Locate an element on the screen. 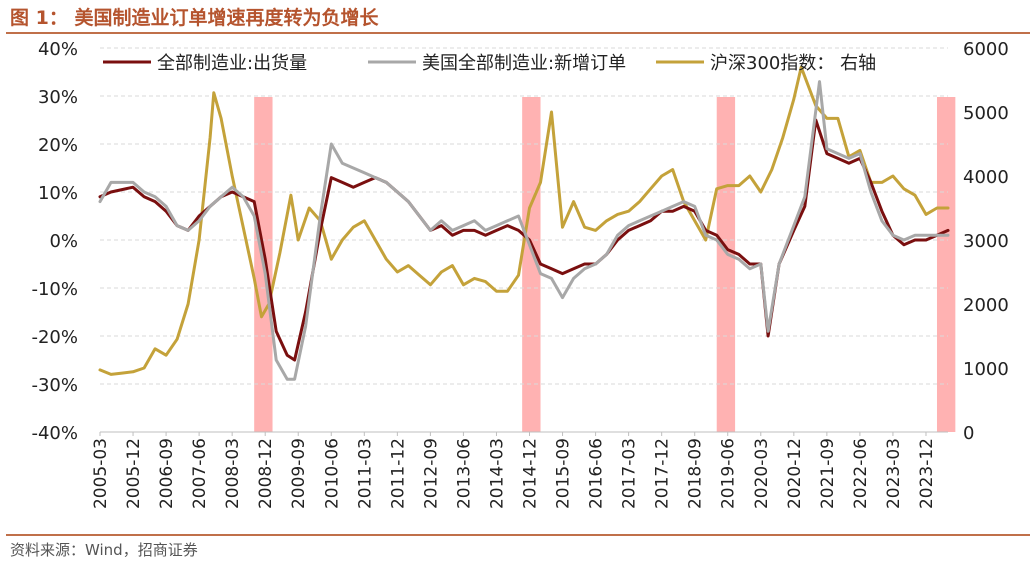 The height and width of the screenshot is (565, 1036). legend-label-1: 全部制造业:出货量 is located at coordinates (232, 63).